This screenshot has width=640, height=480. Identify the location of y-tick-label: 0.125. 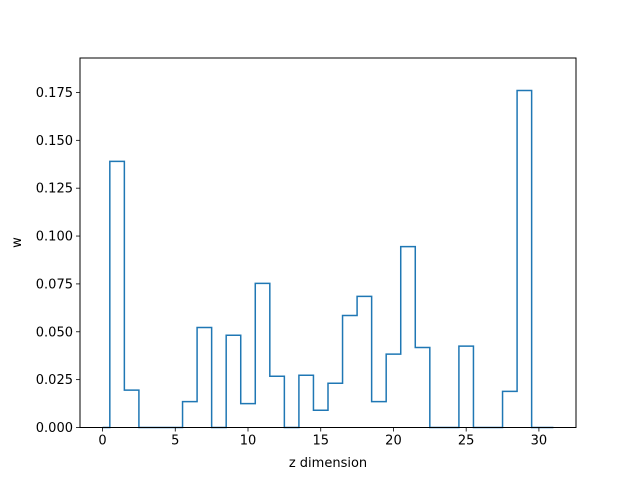
(54, 189).